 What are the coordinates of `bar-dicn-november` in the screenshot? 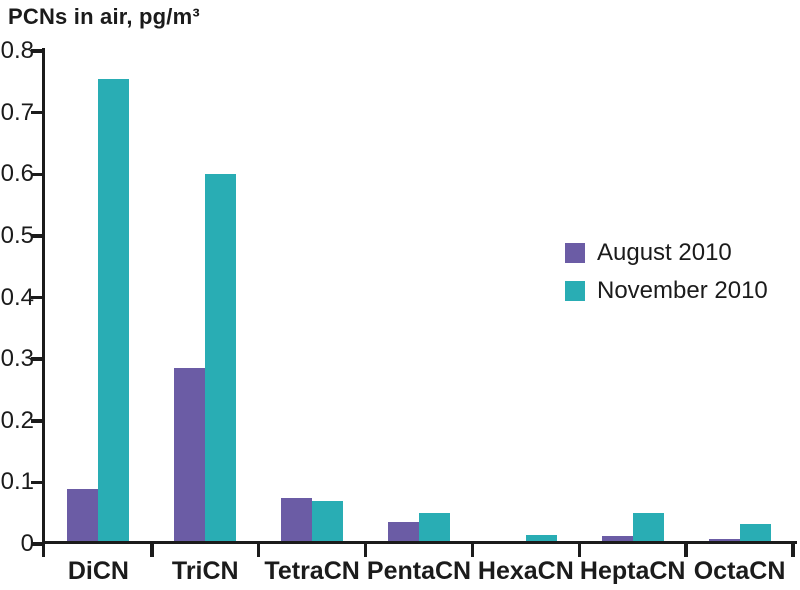 It's located at (114, 311).